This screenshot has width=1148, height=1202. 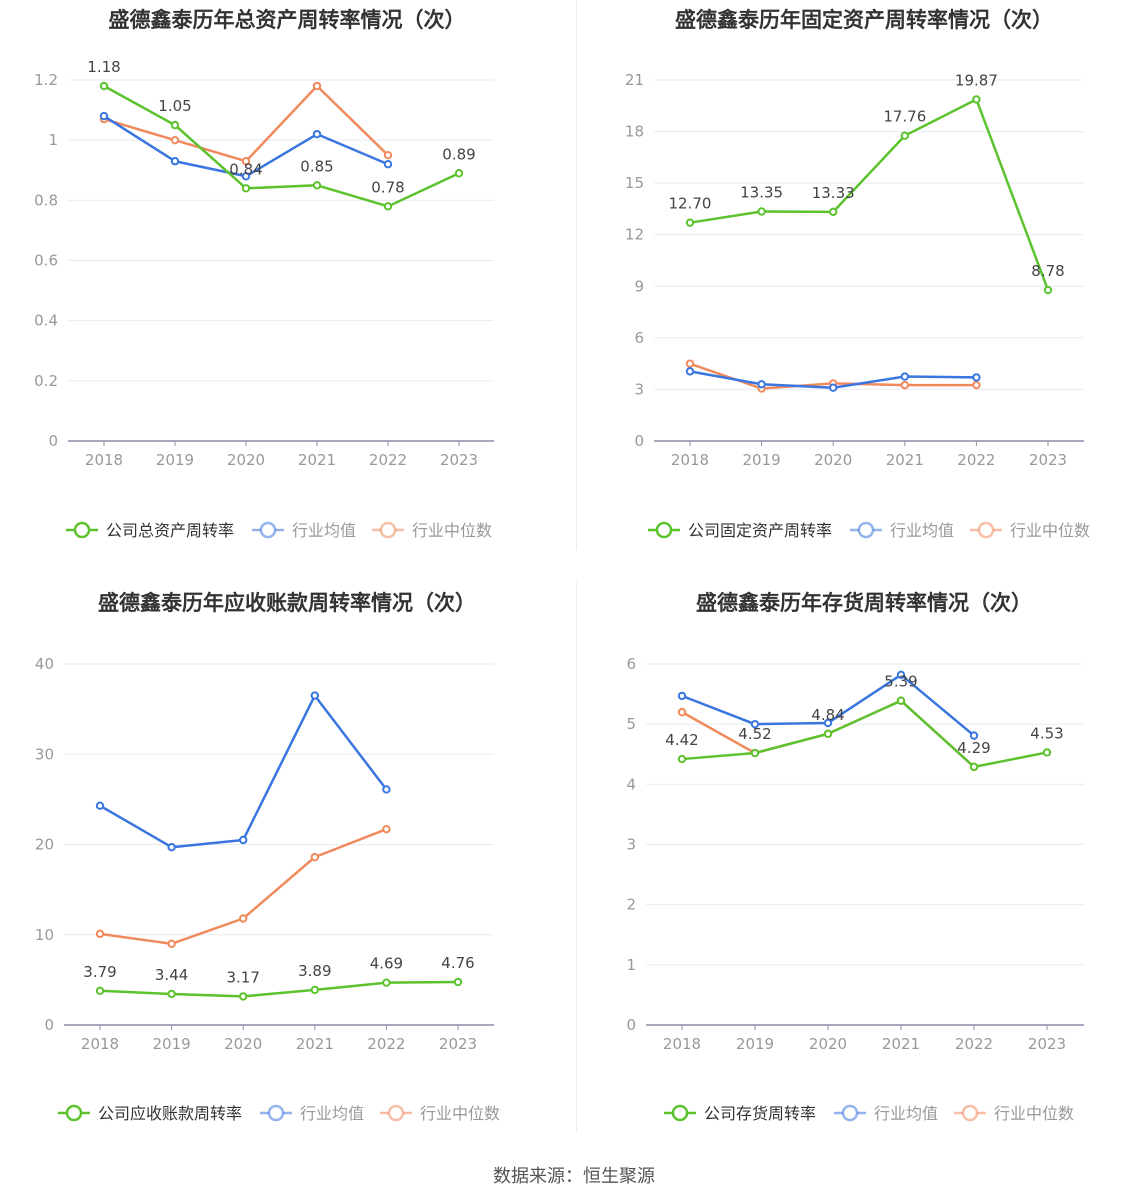 What do you see at coordinates (44, 664) in the screenshot?
I see `y-tick-label: 40` at bounding box center [44, 664].